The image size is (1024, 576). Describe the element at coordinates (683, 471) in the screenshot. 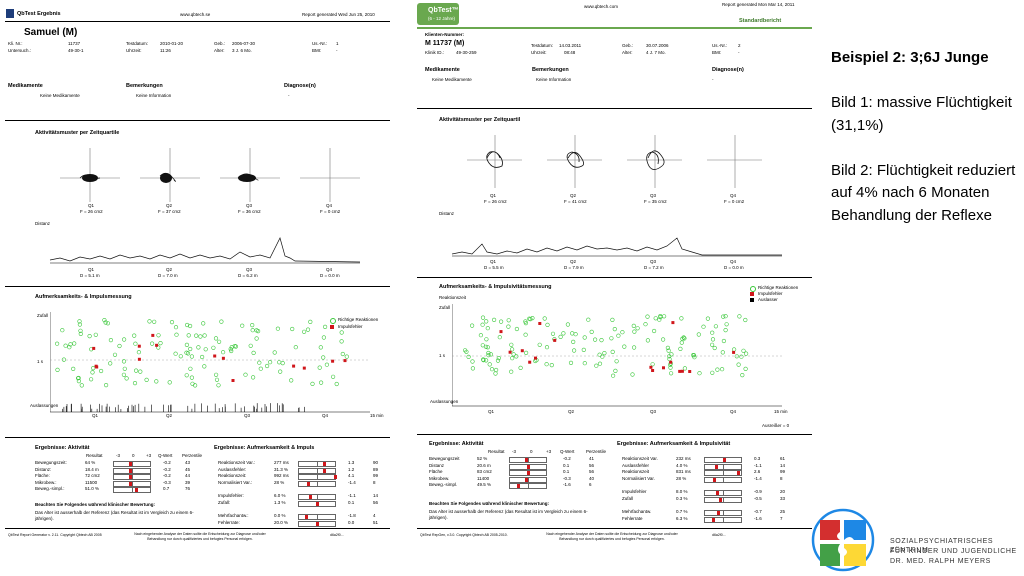

I see `result-value: 831 ms` at that location.